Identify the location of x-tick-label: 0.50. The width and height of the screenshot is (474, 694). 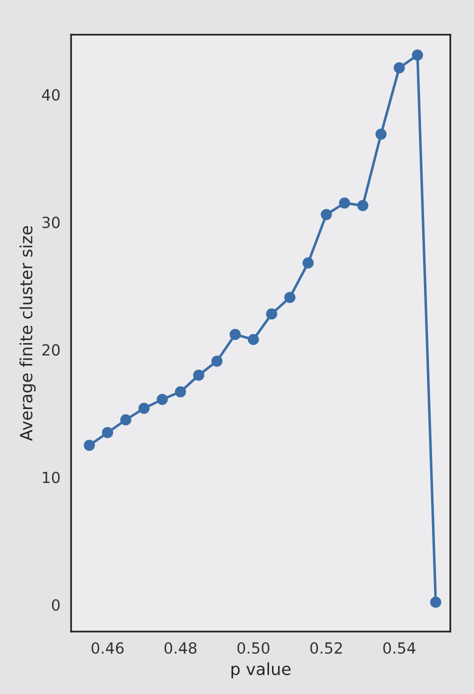
(253, 648).